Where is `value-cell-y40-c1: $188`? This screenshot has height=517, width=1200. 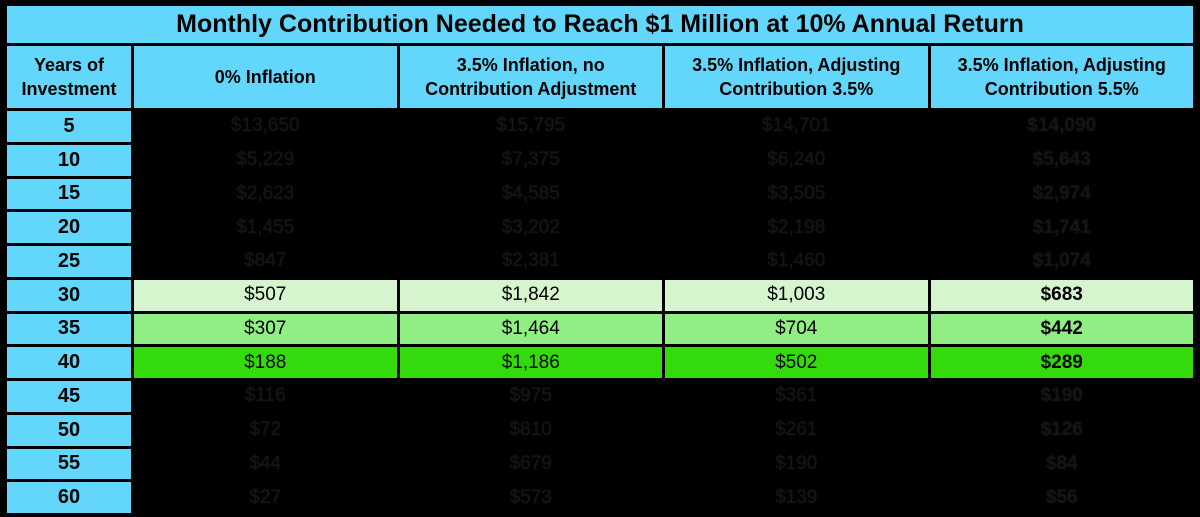
value-cell-y40-c1: $188 is located at coordinates (265, 362).